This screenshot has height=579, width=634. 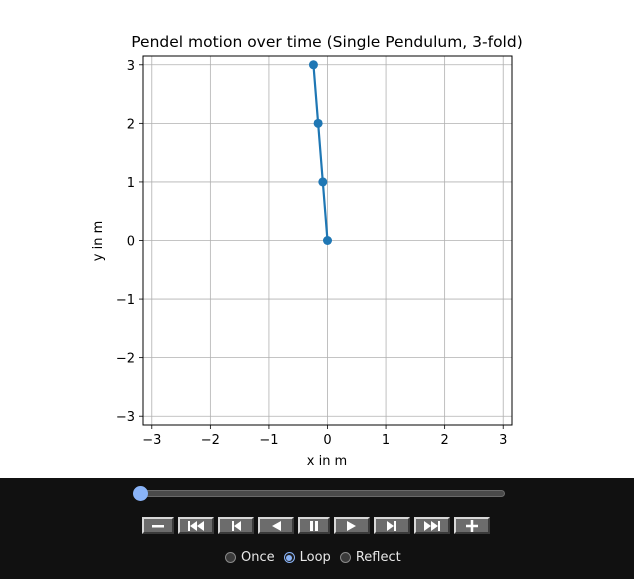 I want to click on loop-option-reflect: Reflect, so click(x=370, y=557).